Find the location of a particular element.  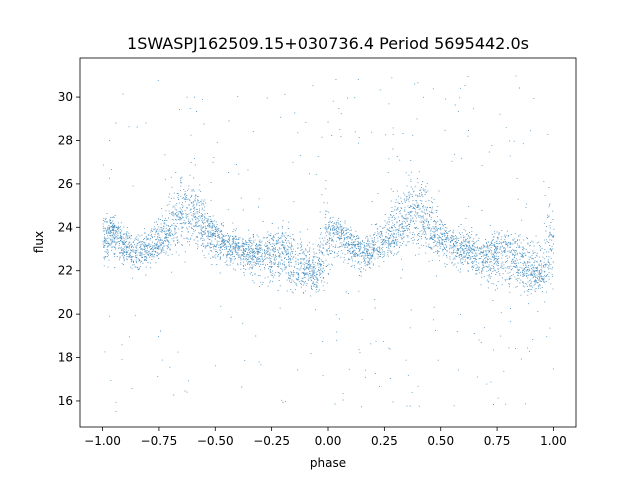

y-tick-label: 24 is located at coordinates (65, 227).